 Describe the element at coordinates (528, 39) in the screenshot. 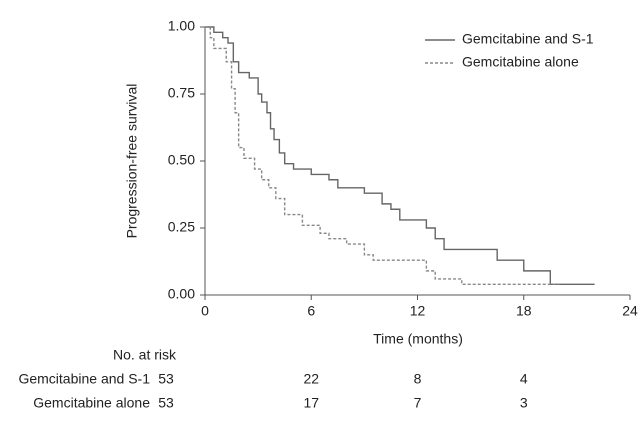

I see `legend-label: Gemcitabine and S-1` at that location.